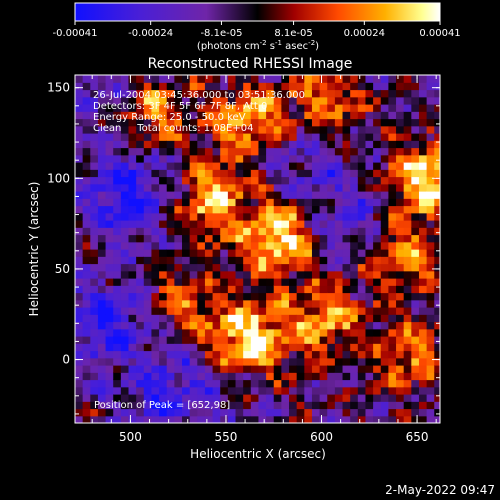 The image size is (500, 500). Describe the element at coordinates (34, 249) in the screenshot. I see `y-axis-label: Heliocentric Y (arcsec)` at that location.